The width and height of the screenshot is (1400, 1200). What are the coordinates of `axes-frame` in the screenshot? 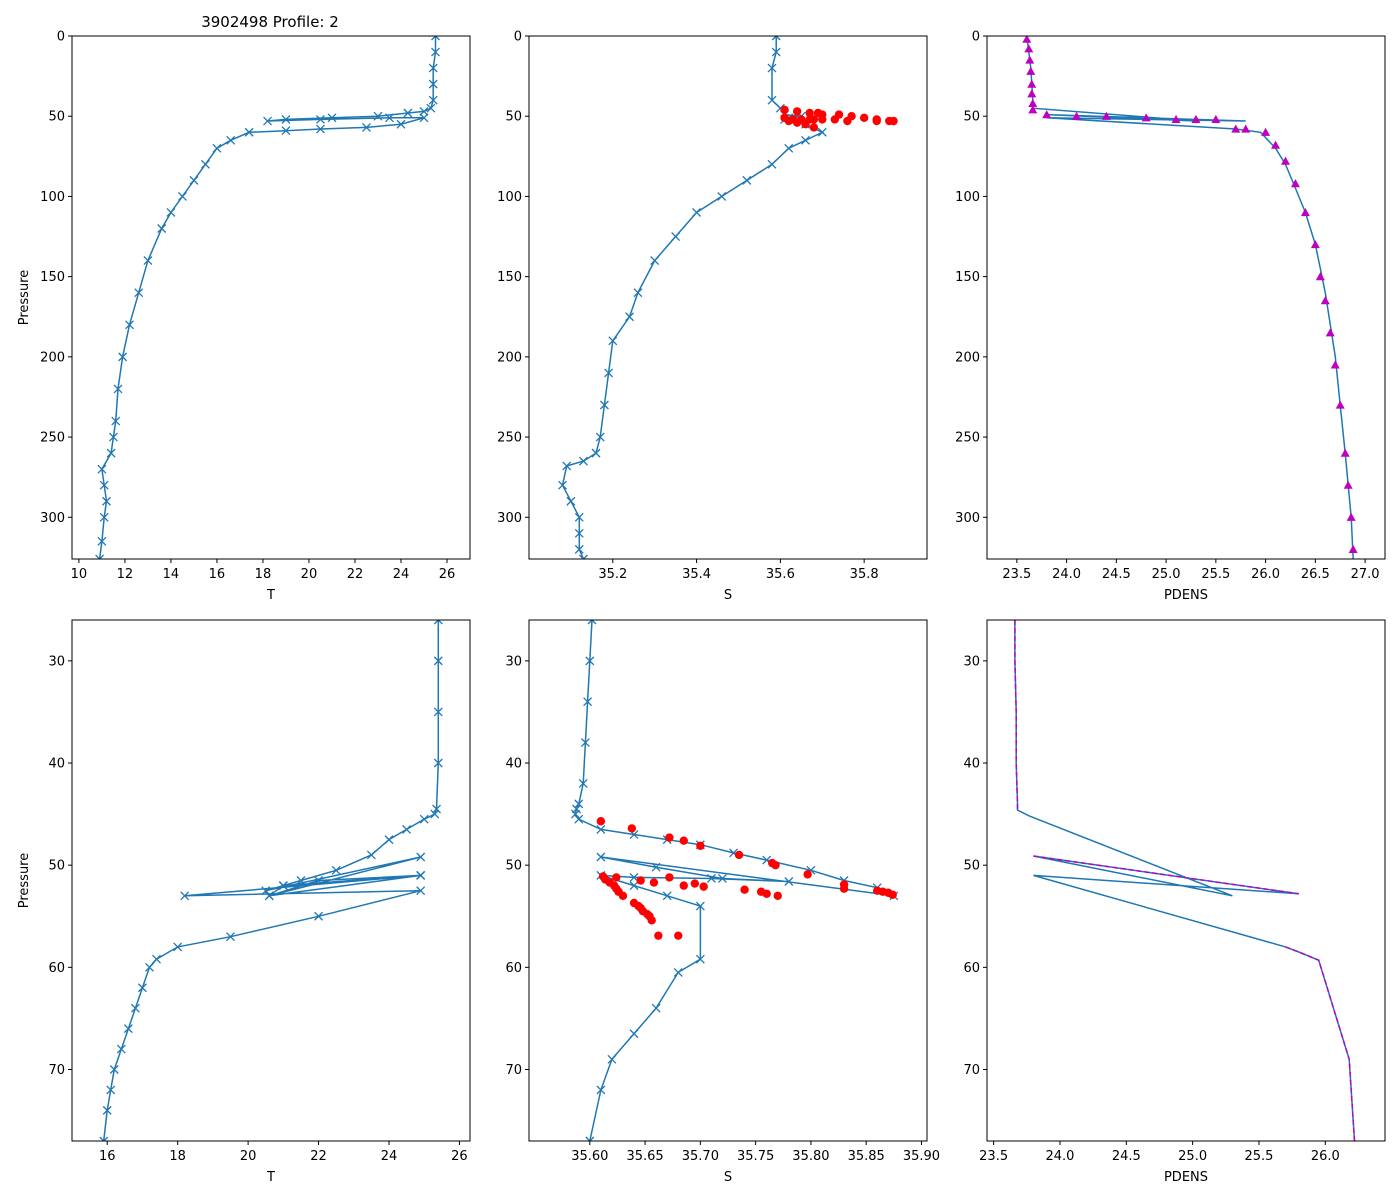 It's located at (271, 297).